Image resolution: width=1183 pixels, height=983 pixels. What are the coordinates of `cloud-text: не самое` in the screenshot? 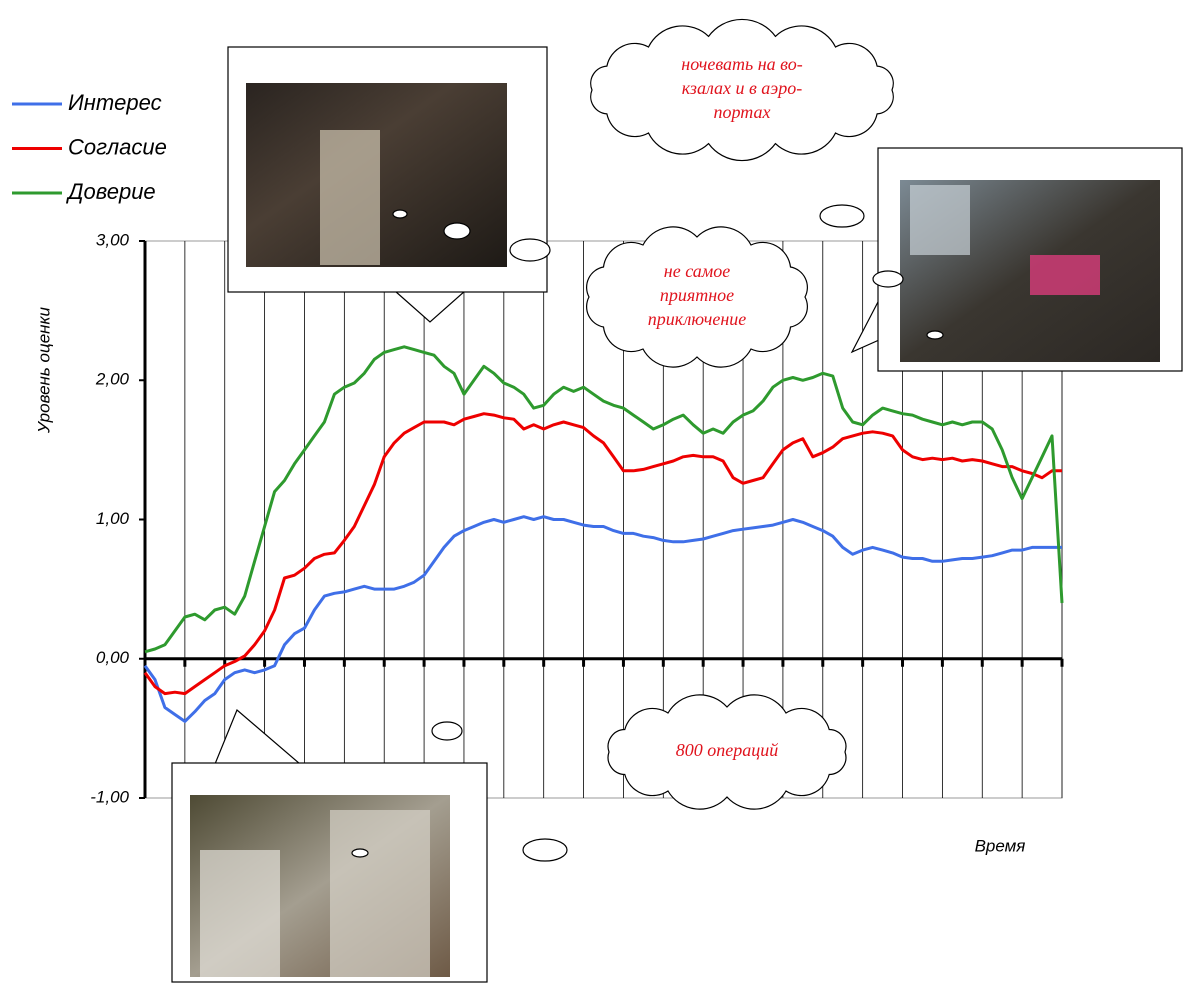 It's located at (697, 271).